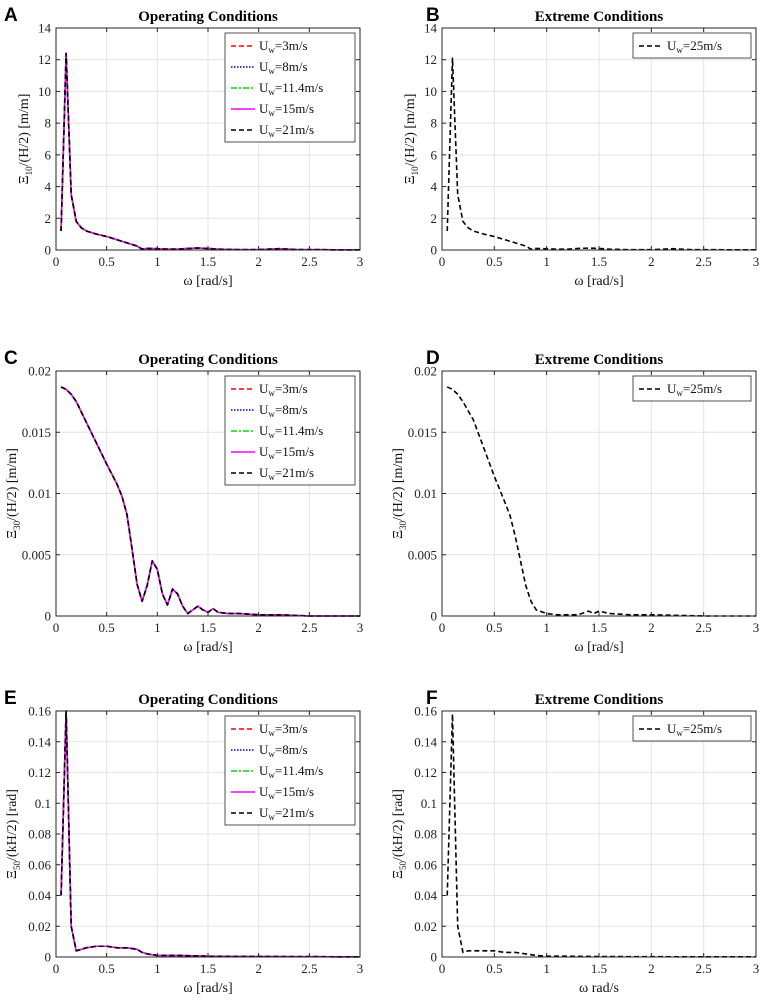 The image size is (761, 1008). Describe the element at coordinates (43, 803) in the screenshot. I see `panel-e-ytick-label: 0.1` at that location.